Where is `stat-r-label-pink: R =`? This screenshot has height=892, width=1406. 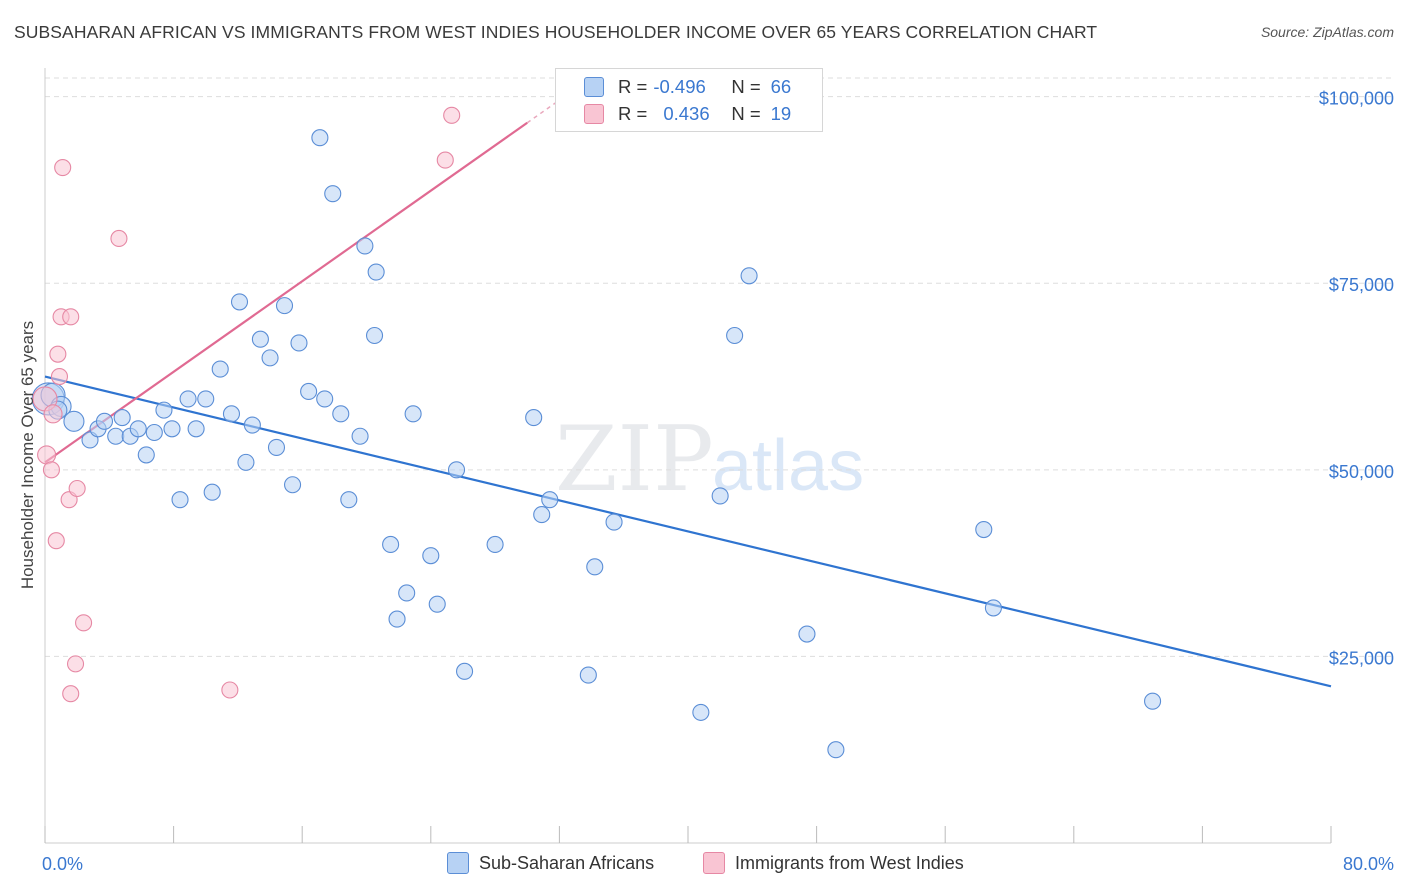 stat-r-label-pink: R = is located at coordinates (633, 113).